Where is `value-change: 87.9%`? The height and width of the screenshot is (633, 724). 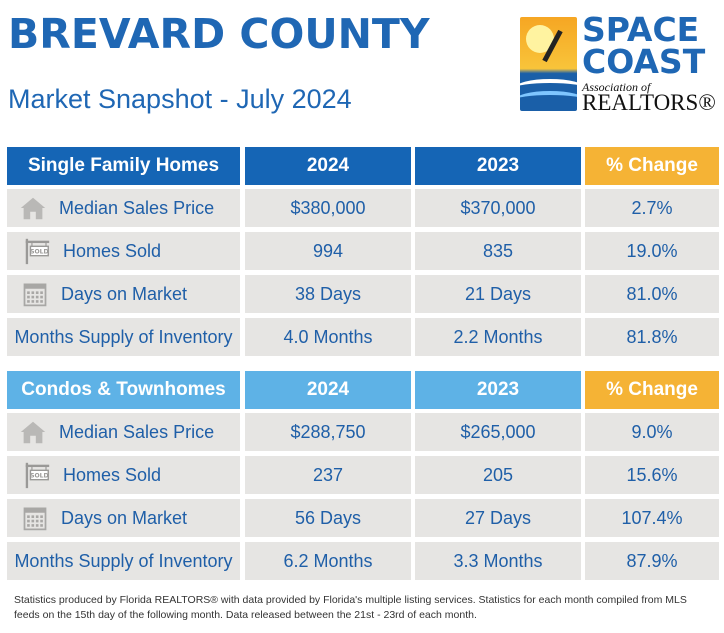 value-change: 87.9% is located at coordinates (652, 561).